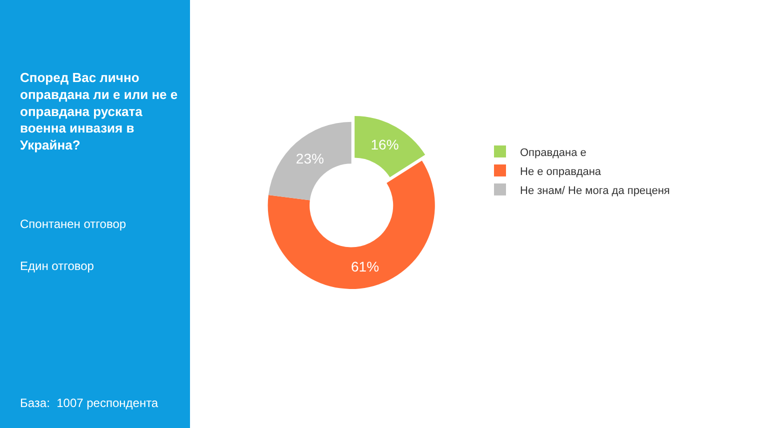 This screenshot has height=428, width=768. Describe the element at coordinates (99, 111) in the screenshot. I see `text: Според Вас лично оправдана ли е или не е оправдана руската военна инвазия в Украйна?` at that location.